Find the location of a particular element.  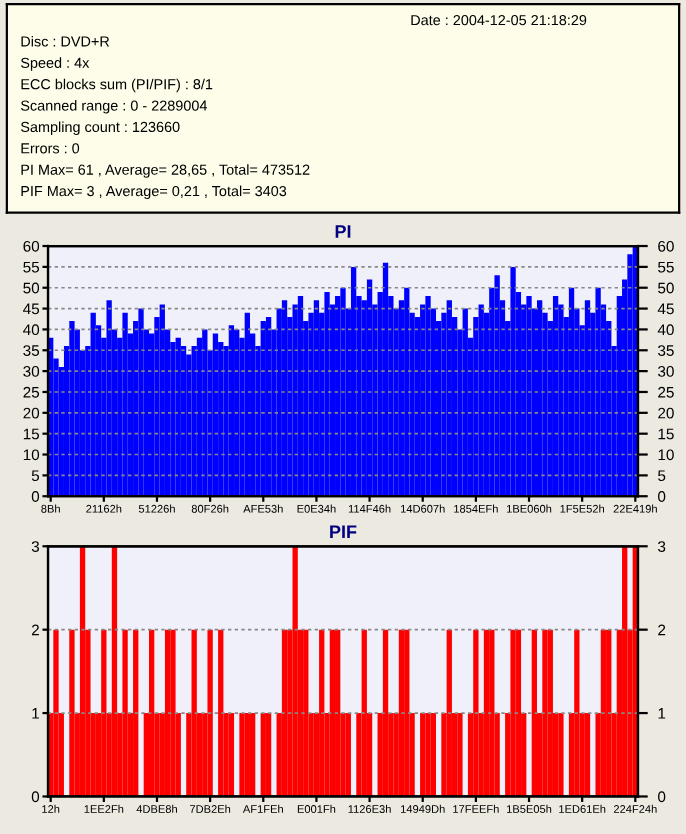

chart-title: PI is located at coordinates (343, 231).